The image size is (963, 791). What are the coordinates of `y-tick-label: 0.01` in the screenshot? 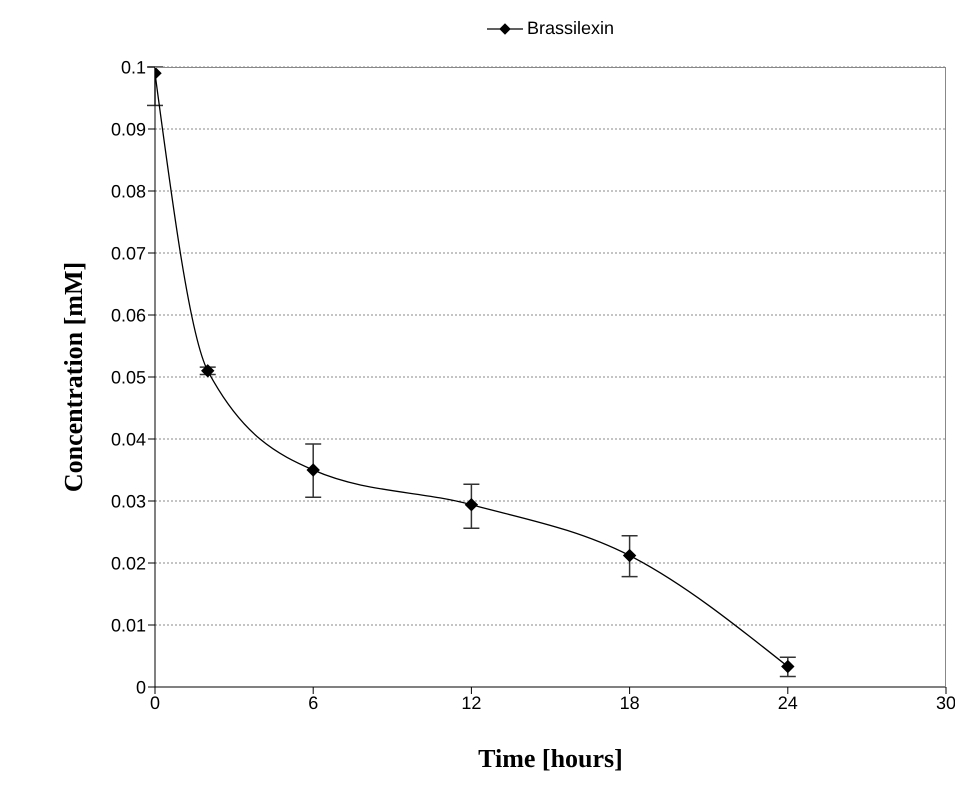 It's located at (128, 625).